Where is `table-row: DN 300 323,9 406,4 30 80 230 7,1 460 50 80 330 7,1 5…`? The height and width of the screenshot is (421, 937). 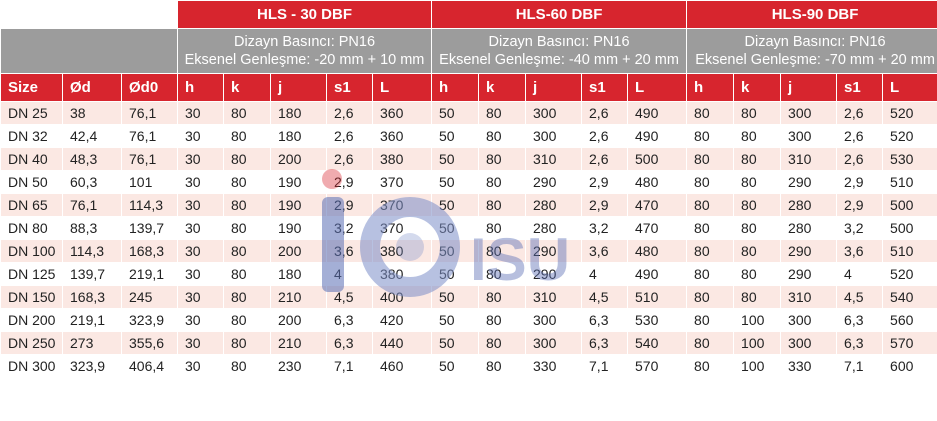
table-row: DN 300 323,9 406,4 30 80 230 7,1 460 50 80 330 7,1 5… is located at coordinates (468, 366).